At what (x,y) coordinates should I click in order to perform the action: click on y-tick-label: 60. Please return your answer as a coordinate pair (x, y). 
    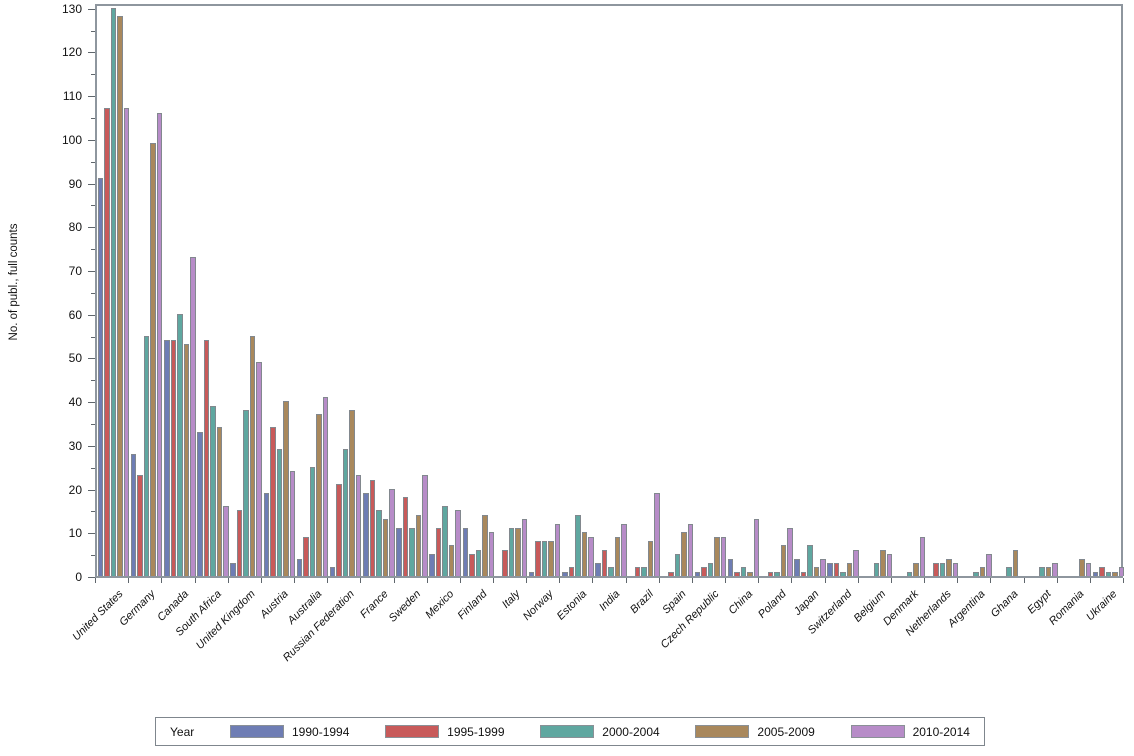
    Looking at the image, I should click on (75, 314).